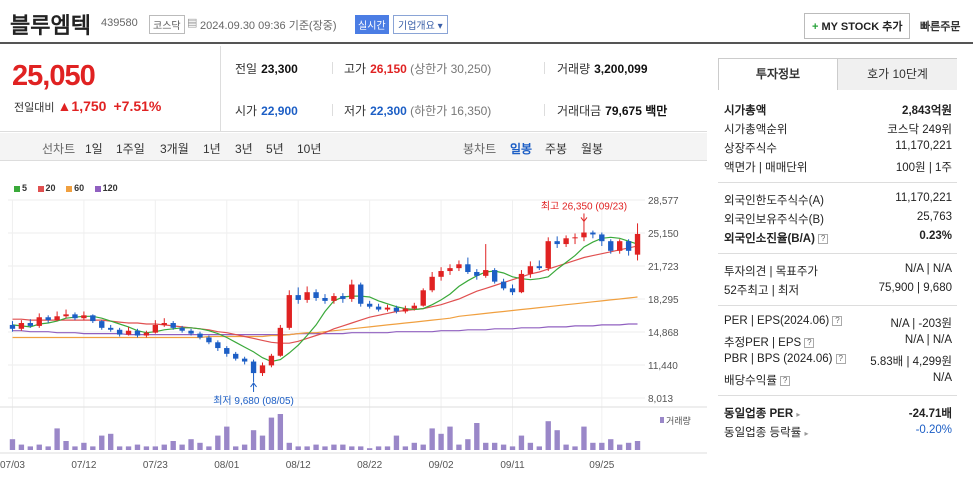  What do you see at coordinates (355, 69) in the screenshot?
I see `high-label: 고가` at bounding box center [355, 69].